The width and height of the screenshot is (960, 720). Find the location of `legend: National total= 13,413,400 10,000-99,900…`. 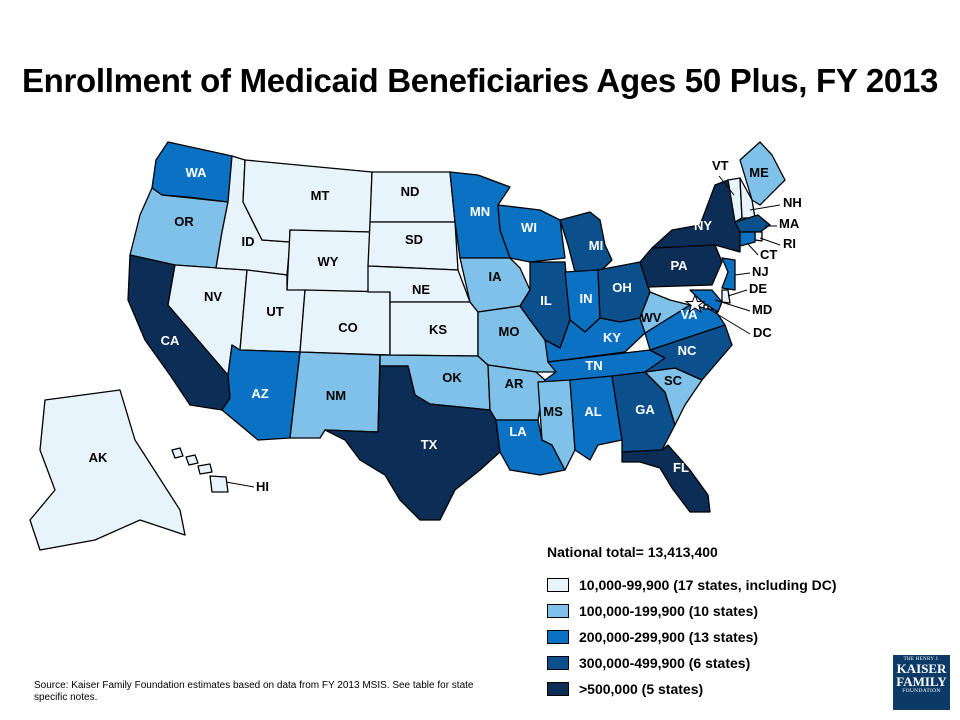

legend: National total= 13,413,400 10,000-99,900… is located at coordinates (692, 623).